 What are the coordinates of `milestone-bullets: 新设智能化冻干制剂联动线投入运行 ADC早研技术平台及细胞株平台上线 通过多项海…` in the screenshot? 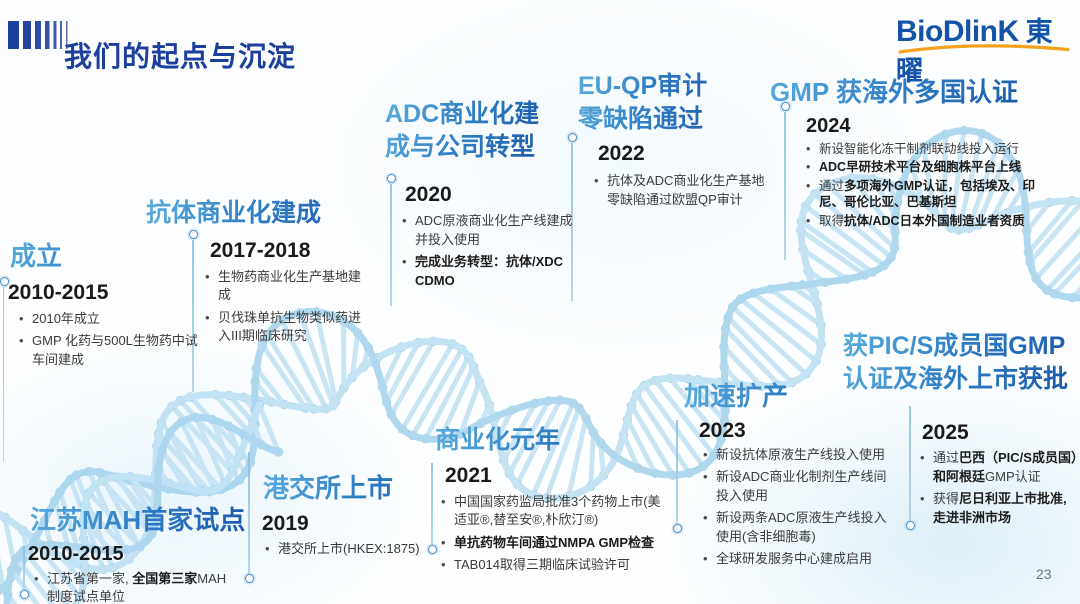 It's located at (921, 185).